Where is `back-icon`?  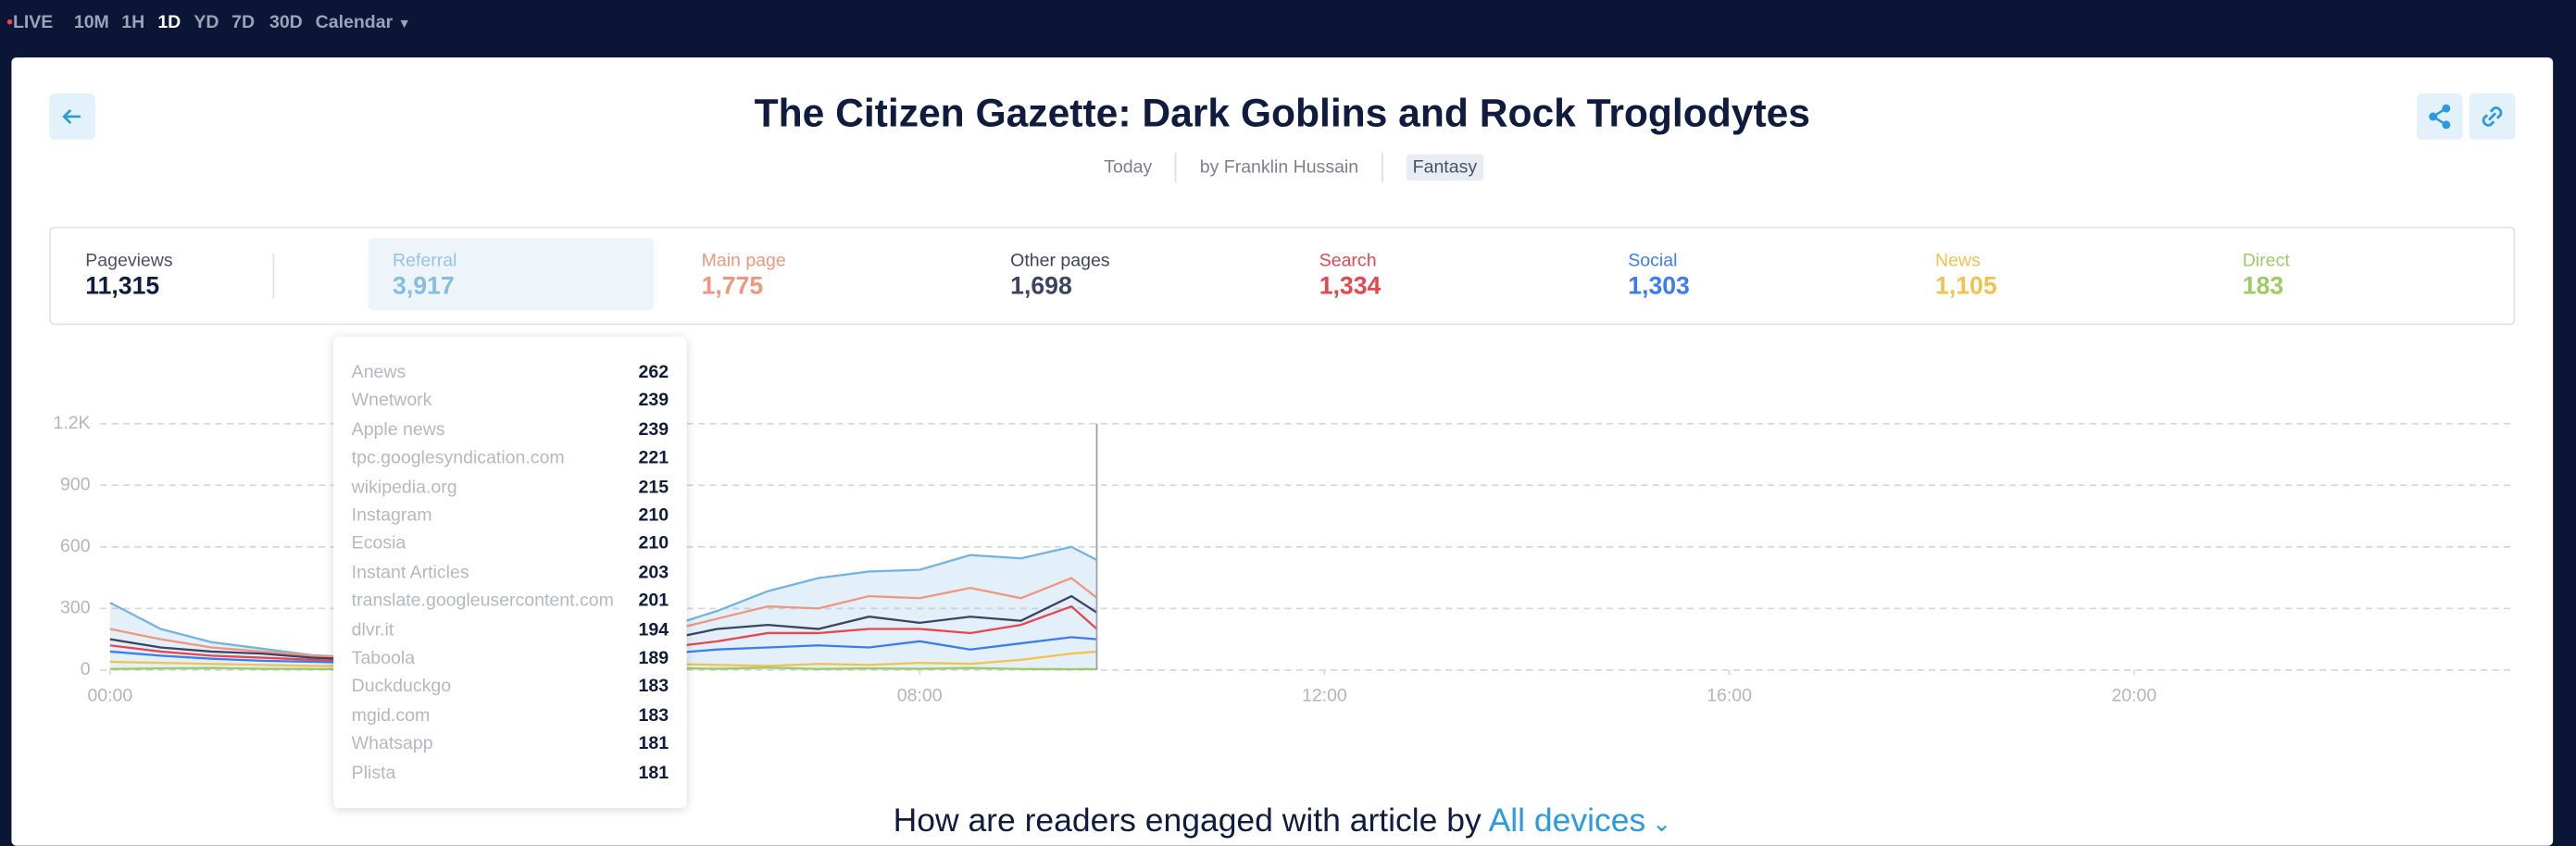 back-icon is located at coordinates (71, 116).